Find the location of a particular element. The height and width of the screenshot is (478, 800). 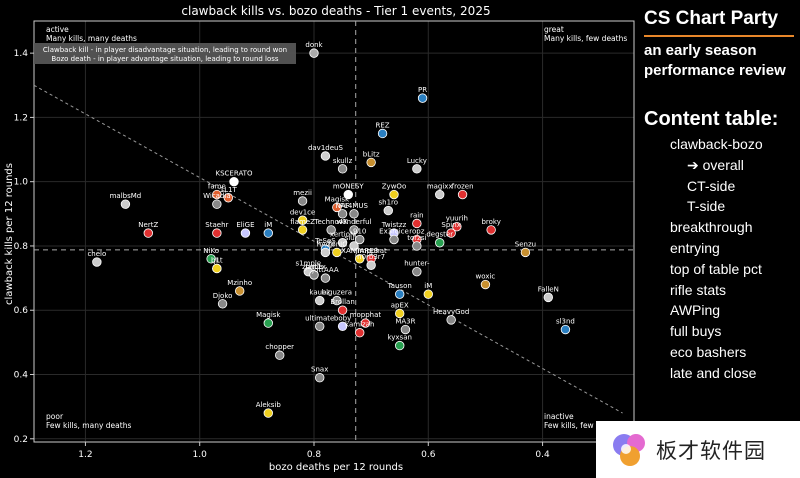

point-label: iM is located at coordinates (428, 286).